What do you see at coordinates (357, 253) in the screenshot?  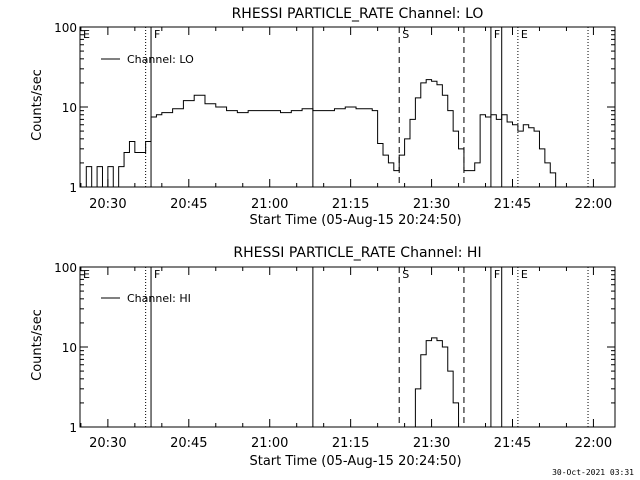 I see `chart-title: RHESSI PARTICLE_RATE Channel: HI` at bounding box center [357, 253].